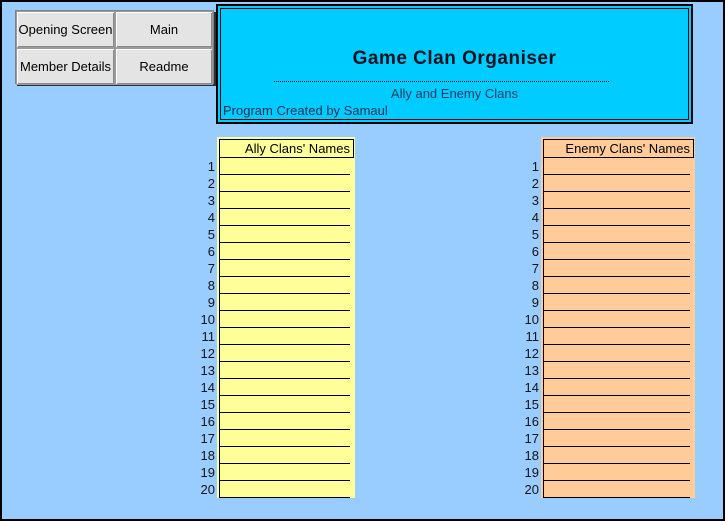 Image resolution: width=725 pixels, height=521 pixels. Describe the element at coordinates (535, 234) in the screenshot. I see `enemy-row-number: 5` at that location.